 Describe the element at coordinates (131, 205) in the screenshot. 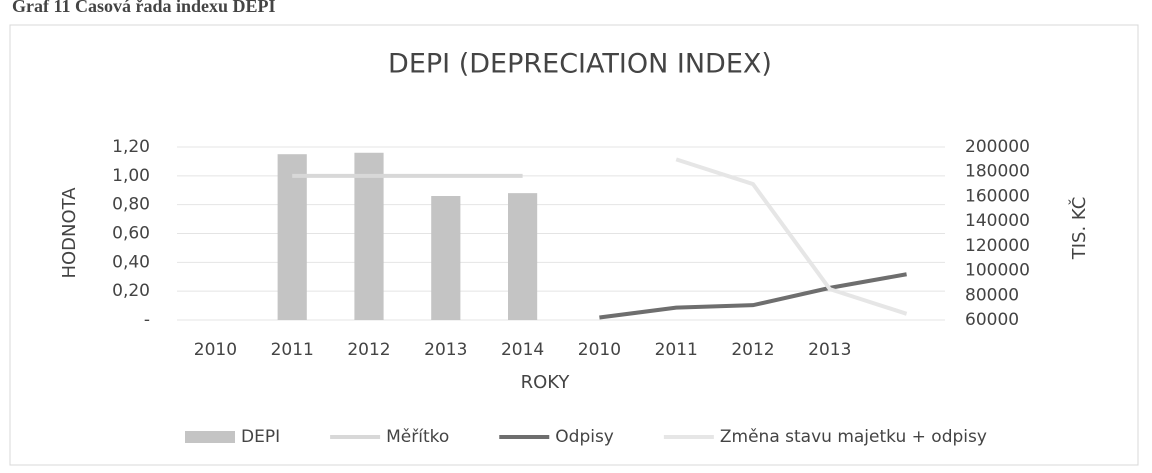

I see `y-tick-label: 0,80` at that location.